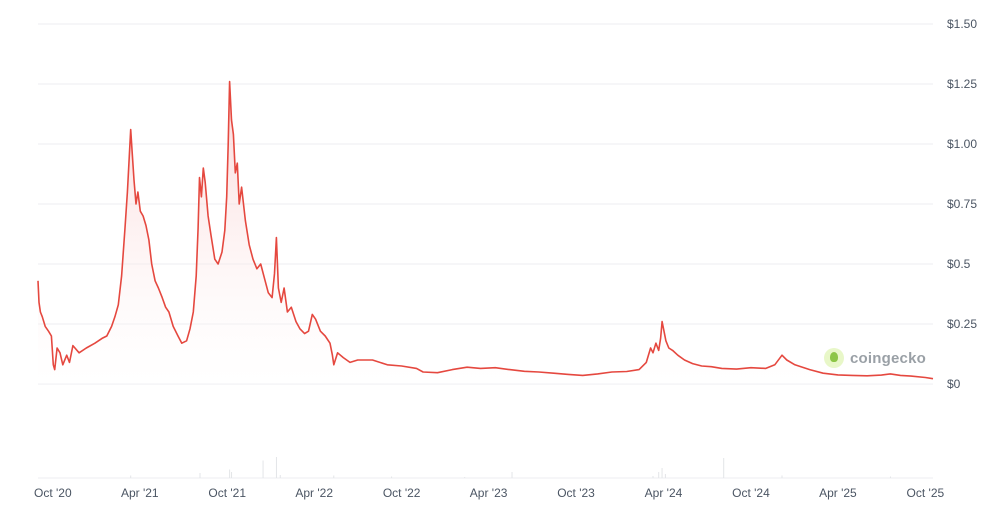  What do you see at coordinates (962, 24) in the screenshot?
I see `y-tick-label: $1.50` at bounding box center [962, 24].